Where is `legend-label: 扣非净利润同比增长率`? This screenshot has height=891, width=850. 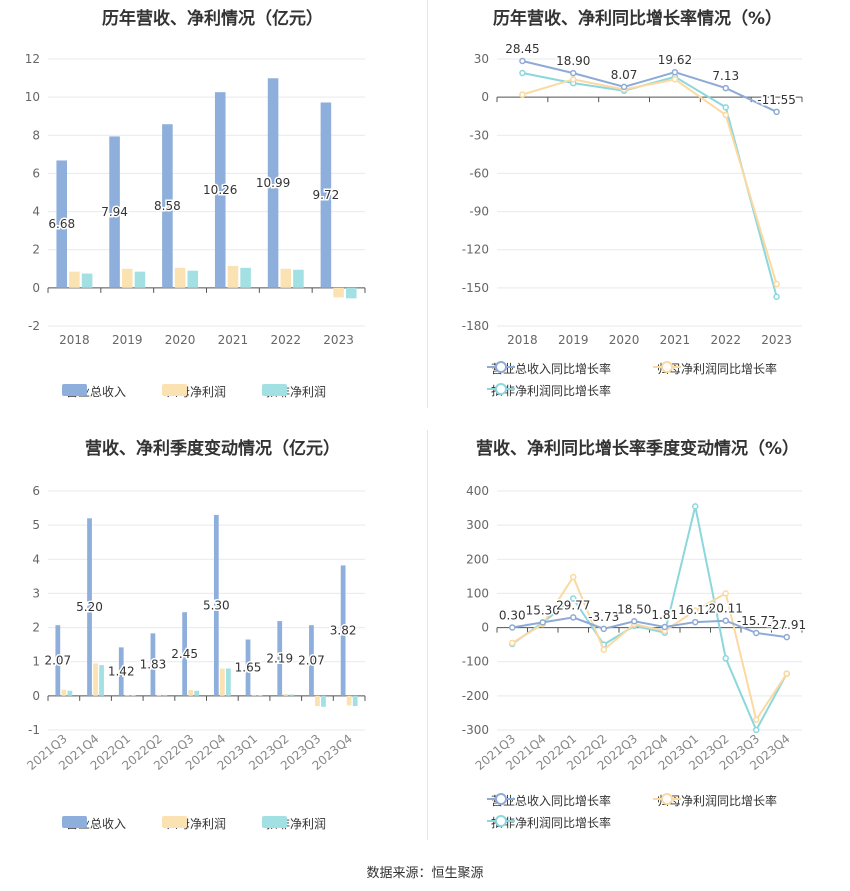
legend-label: 扣非净利润同比增长率 is located at coordinates (551, 391).